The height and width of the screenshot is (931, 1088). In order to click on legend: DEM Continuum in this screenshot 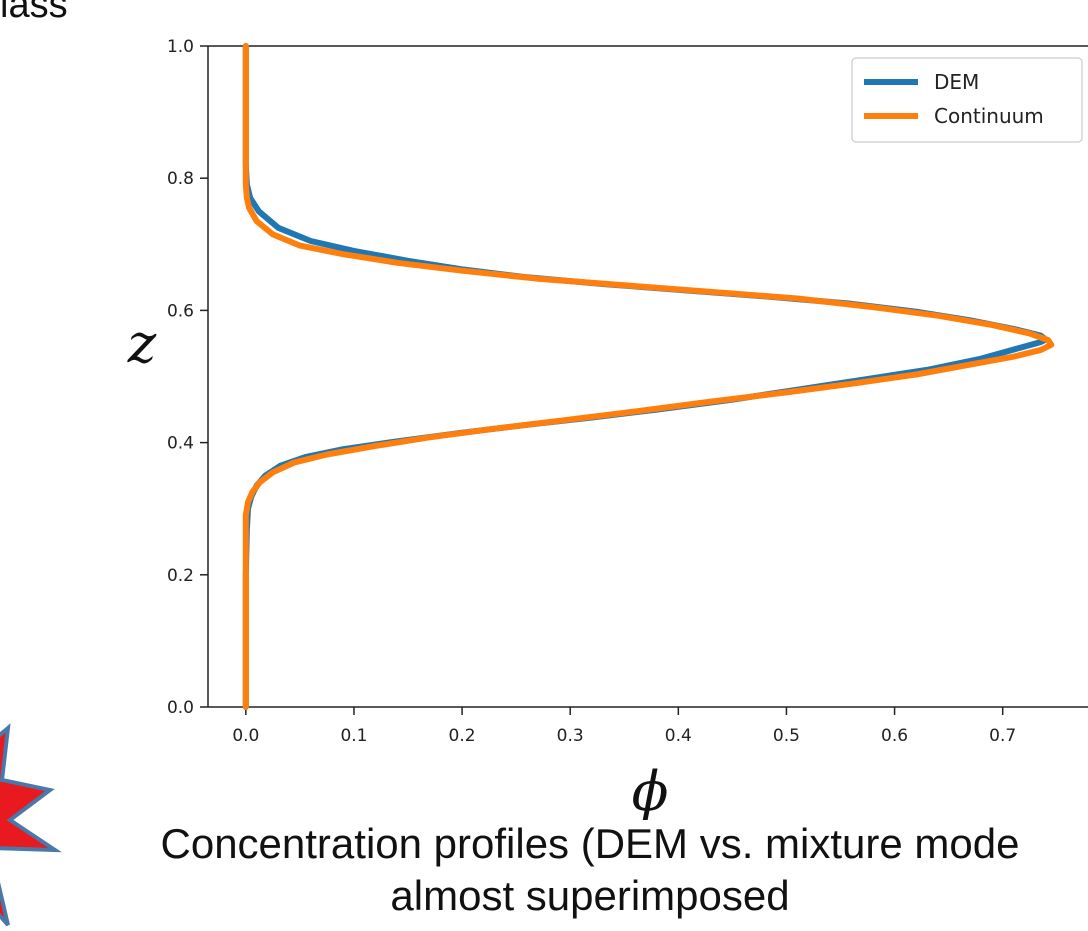, I will do `click(967, 100)`.